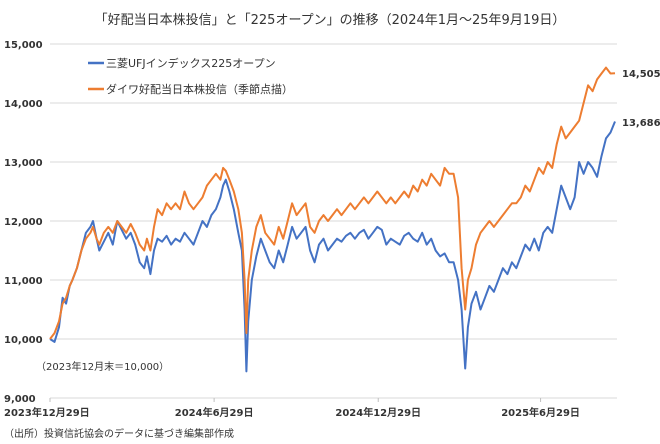  Describe the element at coordinates (641, 123) in the screenshot. I see `end-label-225-open: 13,686` at that location.